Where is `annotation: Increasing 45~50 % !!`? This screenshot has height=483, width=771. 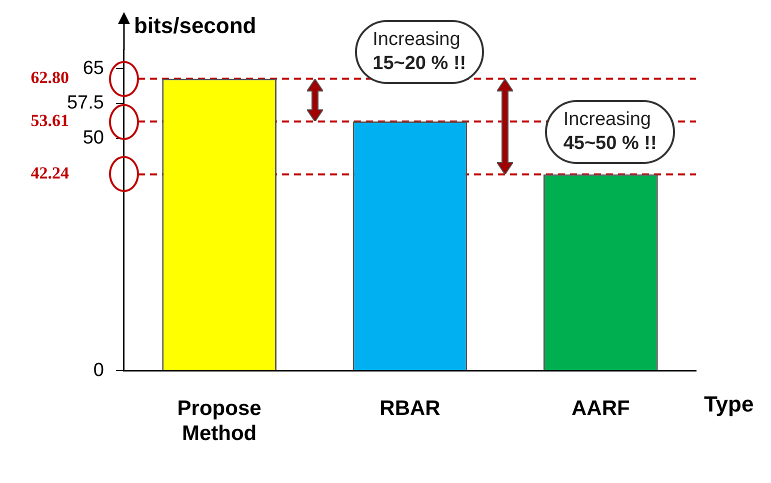 annotation: Increasing 45~50 % !! is located at coordinates (610, 131).